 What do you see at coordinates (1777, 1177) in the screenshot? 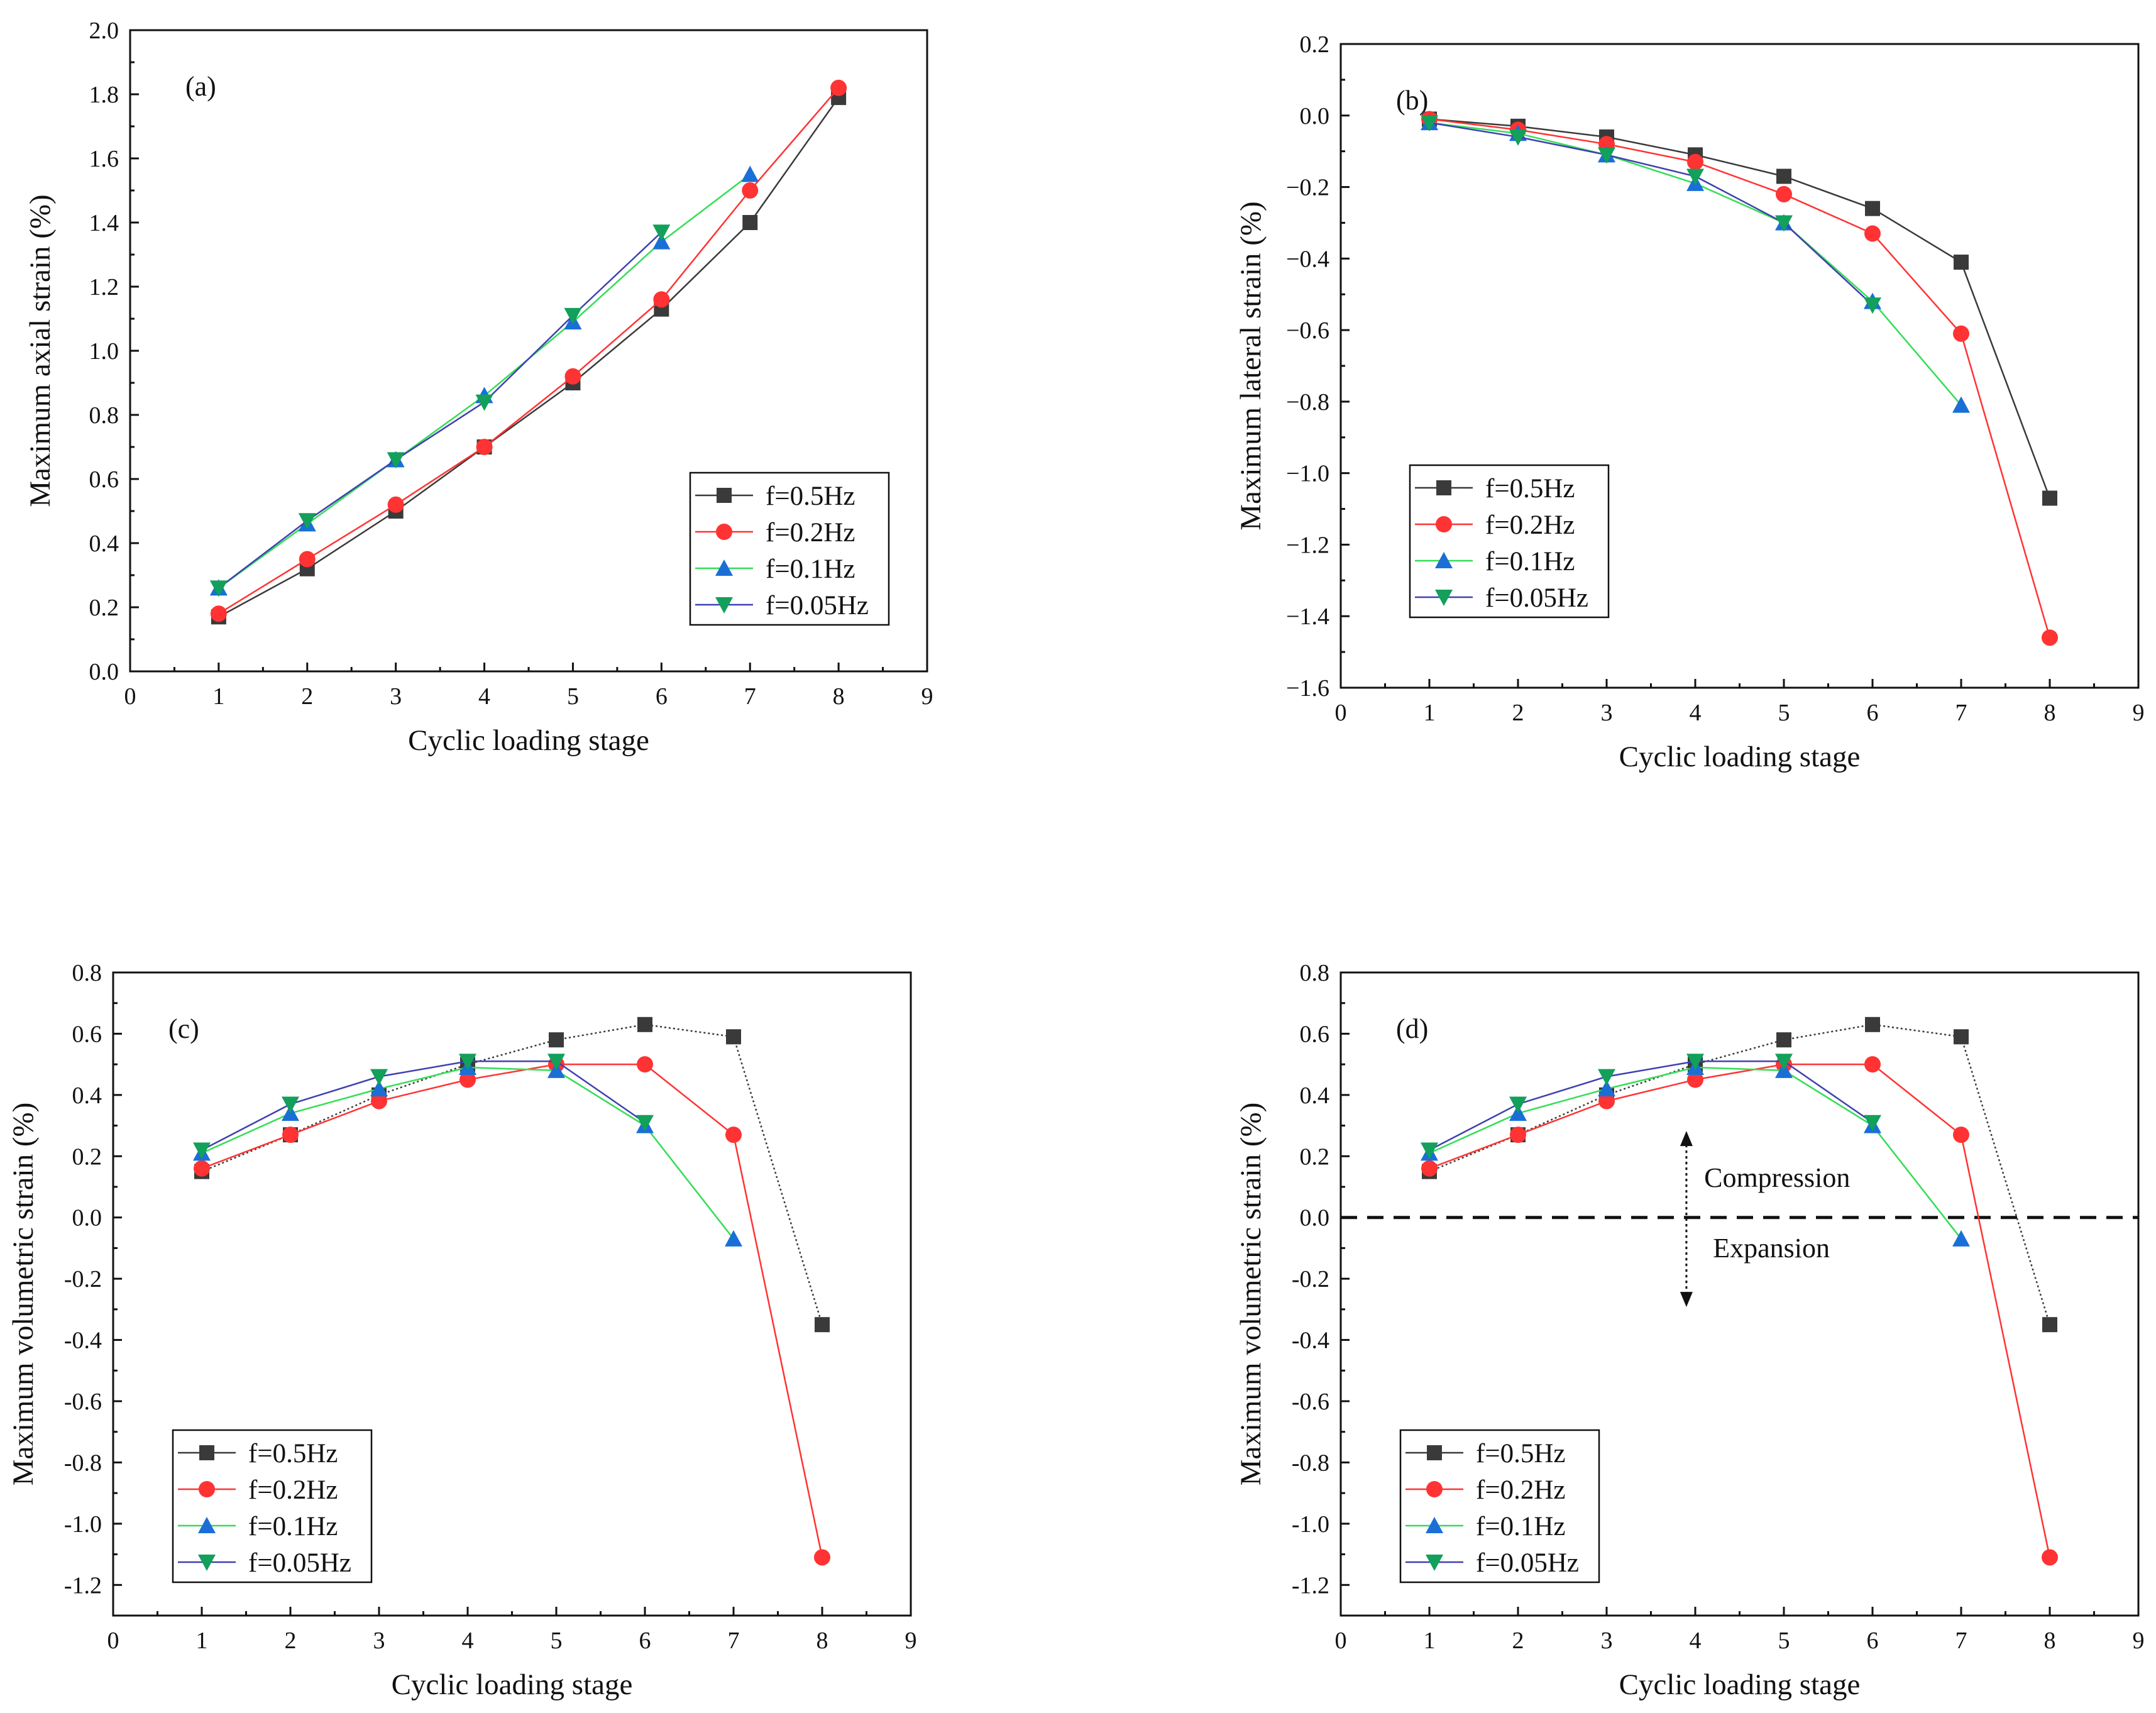
I see `annotation-label: Compression` at bounding box center [1777, 1177].